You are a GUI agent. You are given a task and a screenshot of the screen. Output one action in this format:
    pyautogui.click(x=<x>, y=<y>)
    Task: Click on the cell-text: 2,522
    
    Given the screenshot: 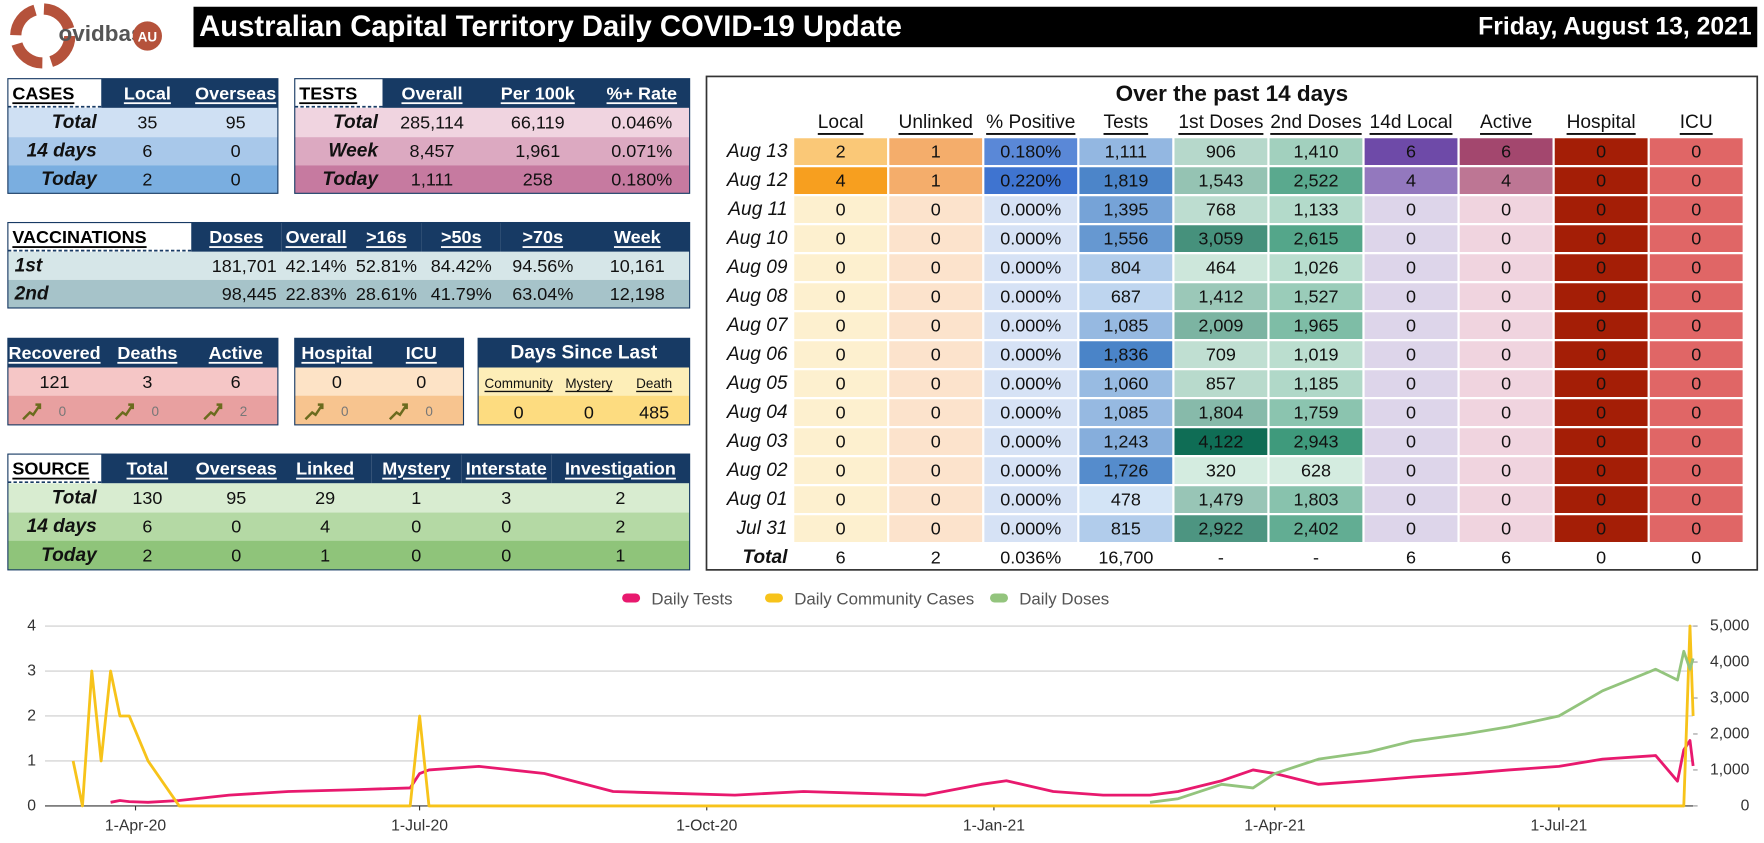 What is the action you would take?
    pyautogui.click(x=1315, y=181)
    